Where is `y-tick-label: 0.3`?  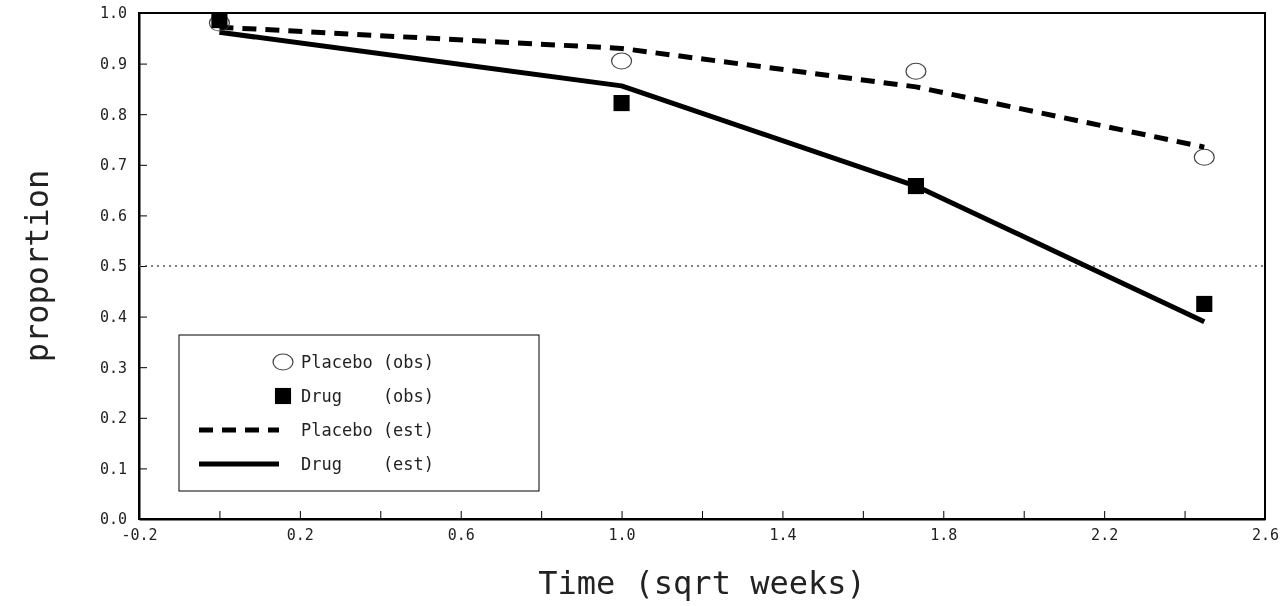 y-tick-label: 0.3 is located at coordinates (113, 367).